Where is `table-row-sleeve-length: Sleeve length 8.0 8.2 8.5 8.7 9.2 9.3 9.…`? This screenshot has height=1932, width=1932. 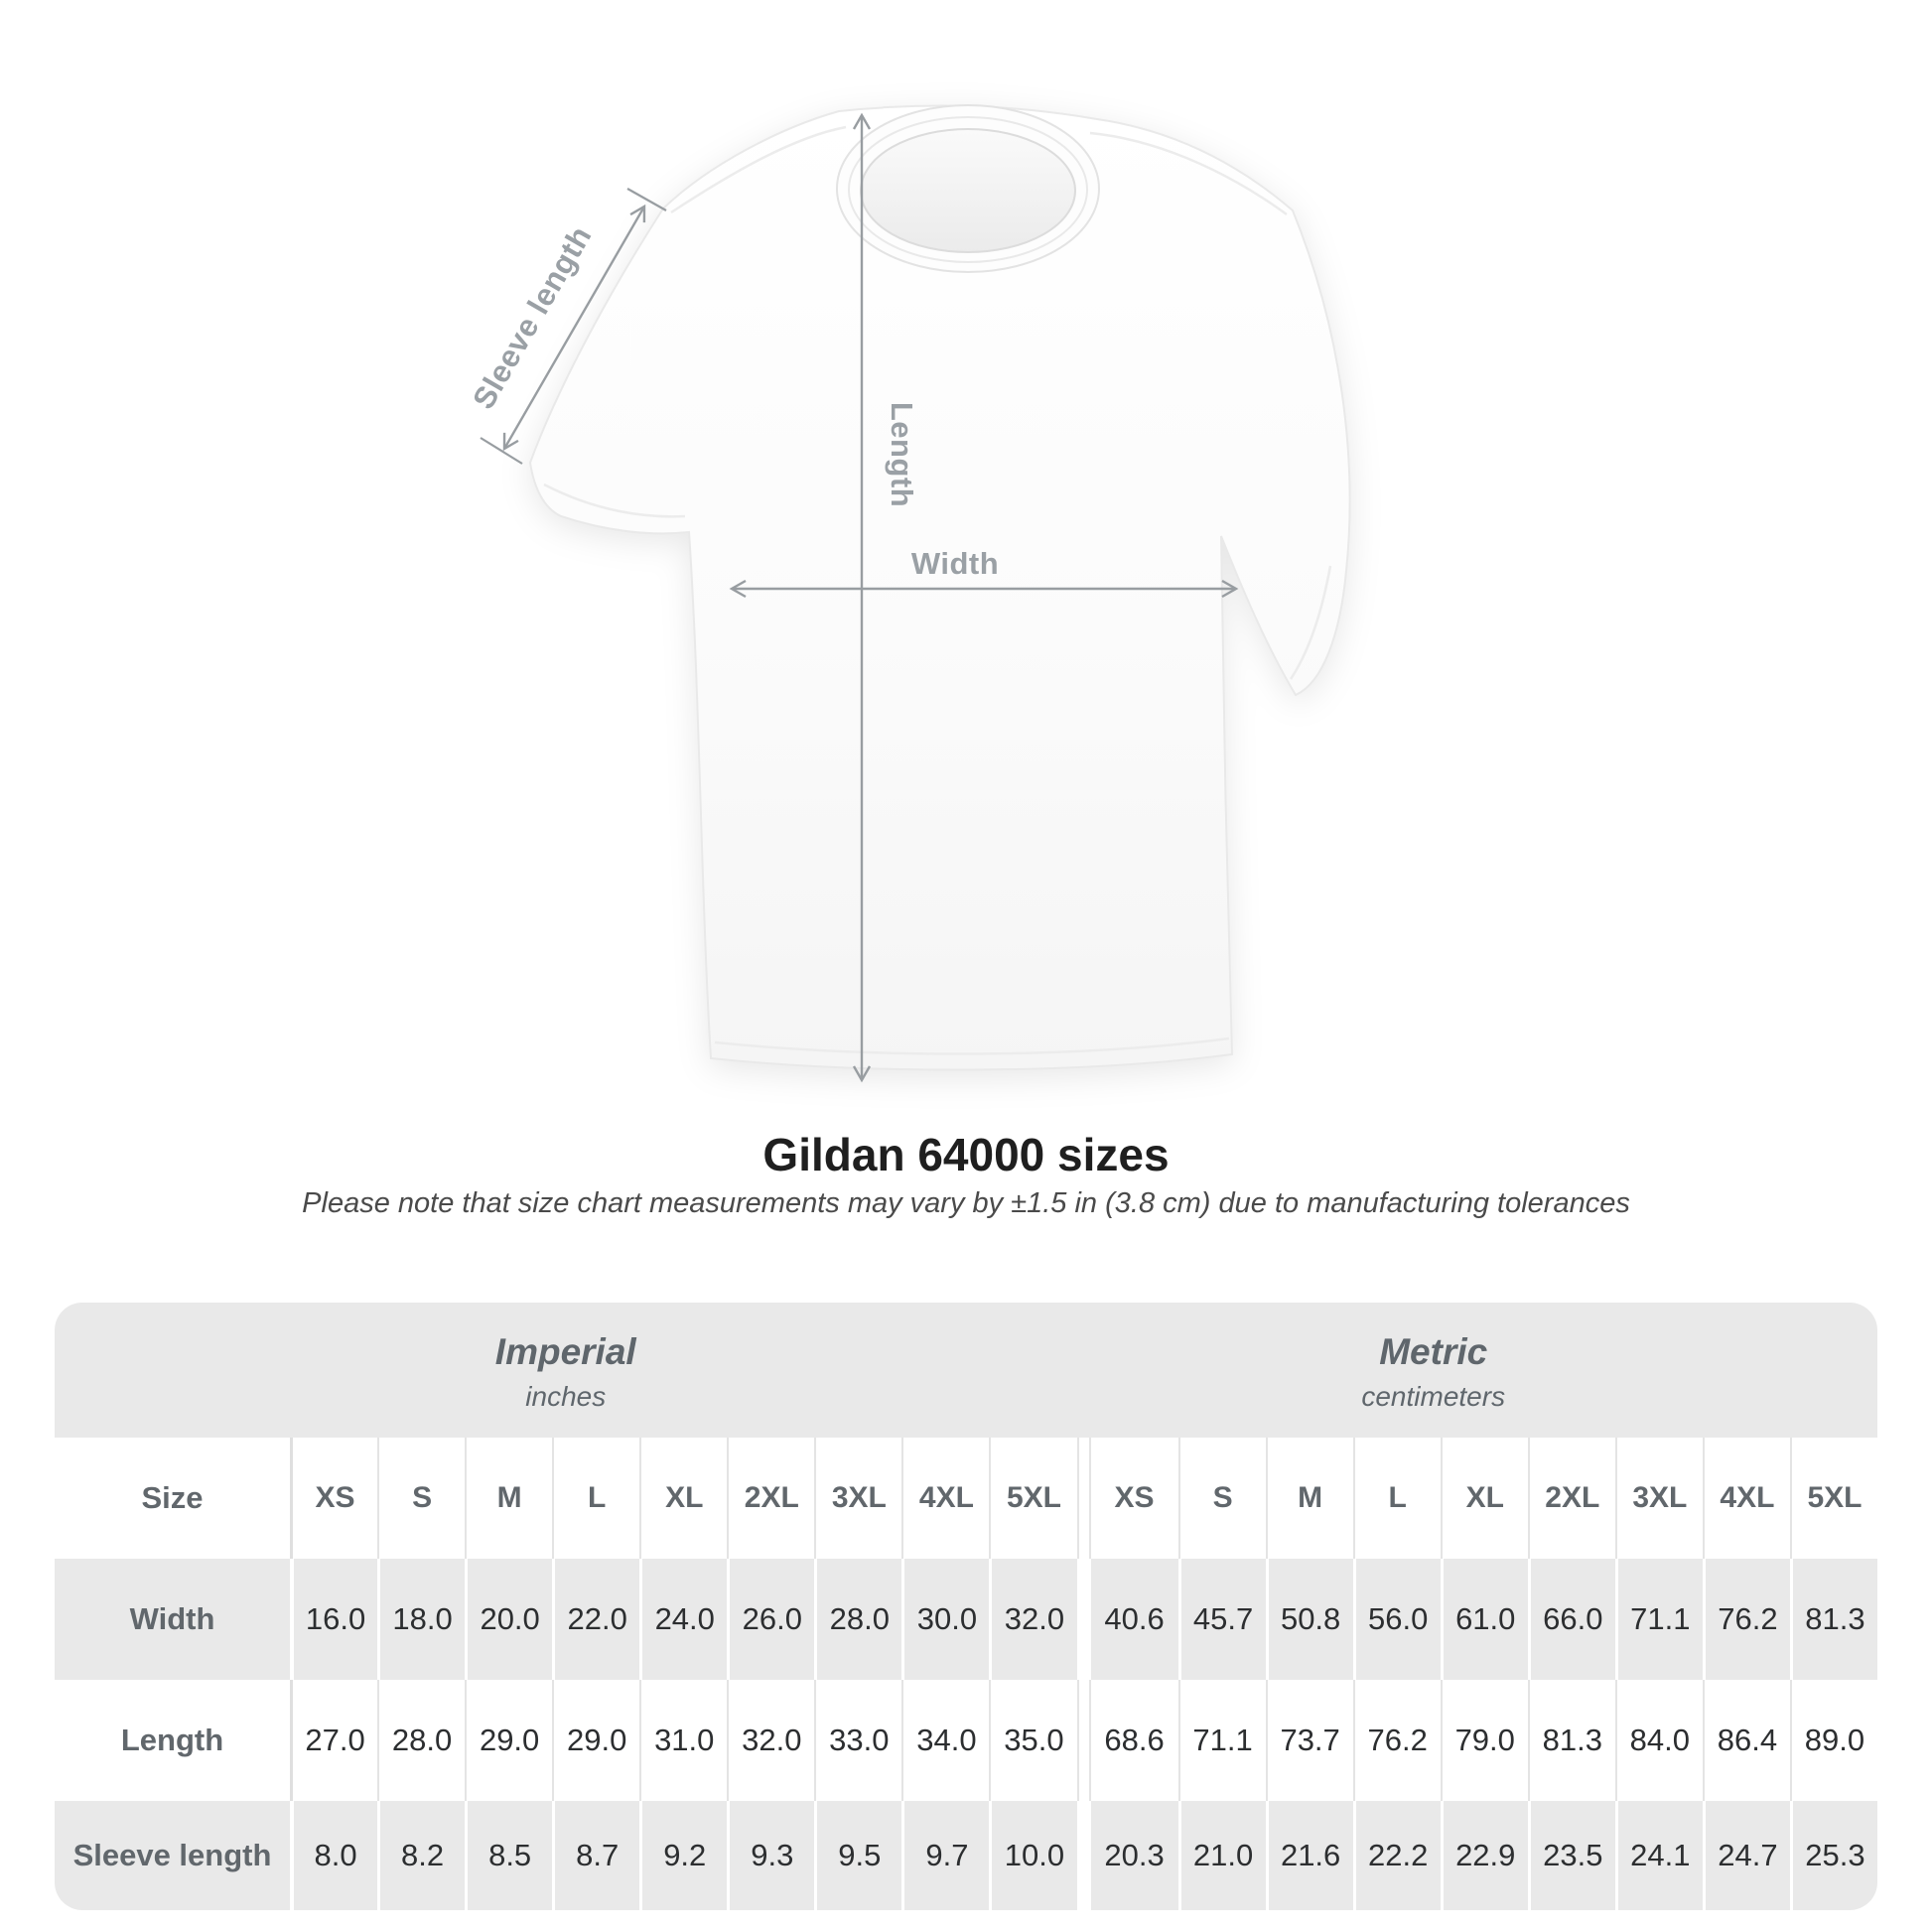
table-row-sleeve-length: Sleeve length 8.0 8.2 8.5 8.7 9.2 9.3 9.… is located at coordinates (966, 1855).